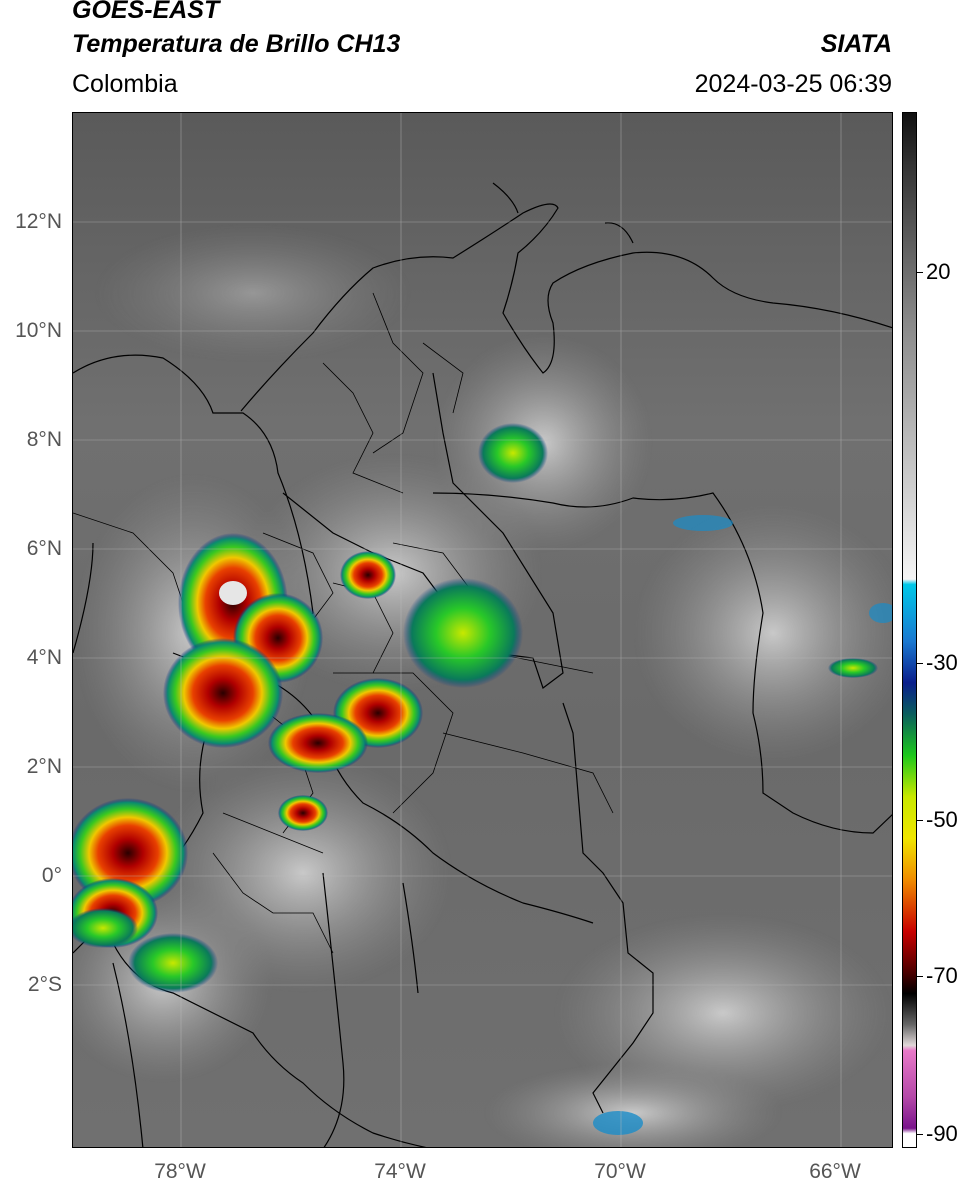 This screenshot has width=966, height=1190. Describe the element at coordinates (942, 1133) in the screenshot. I see `colorbar-label-m90: -90` at that location.